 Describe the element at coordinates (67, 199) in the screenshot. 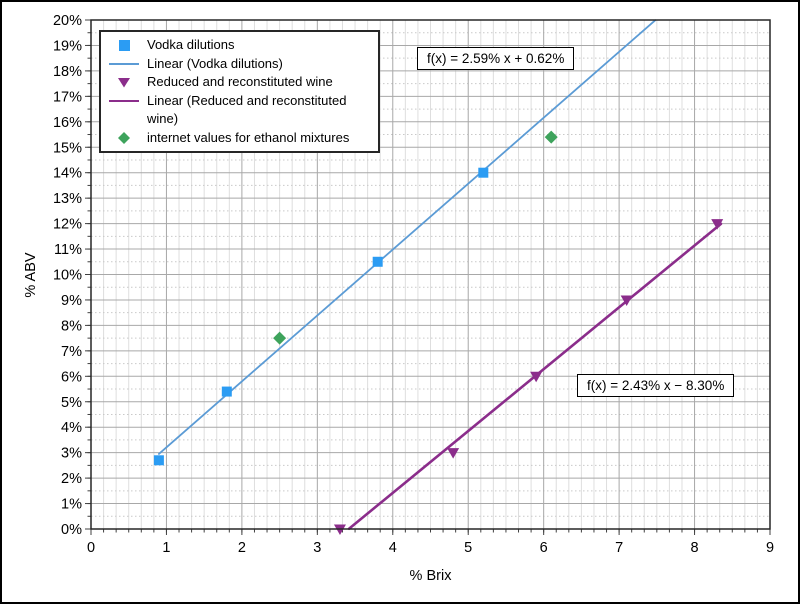

I see `y-tick-label: 13%` at that location.